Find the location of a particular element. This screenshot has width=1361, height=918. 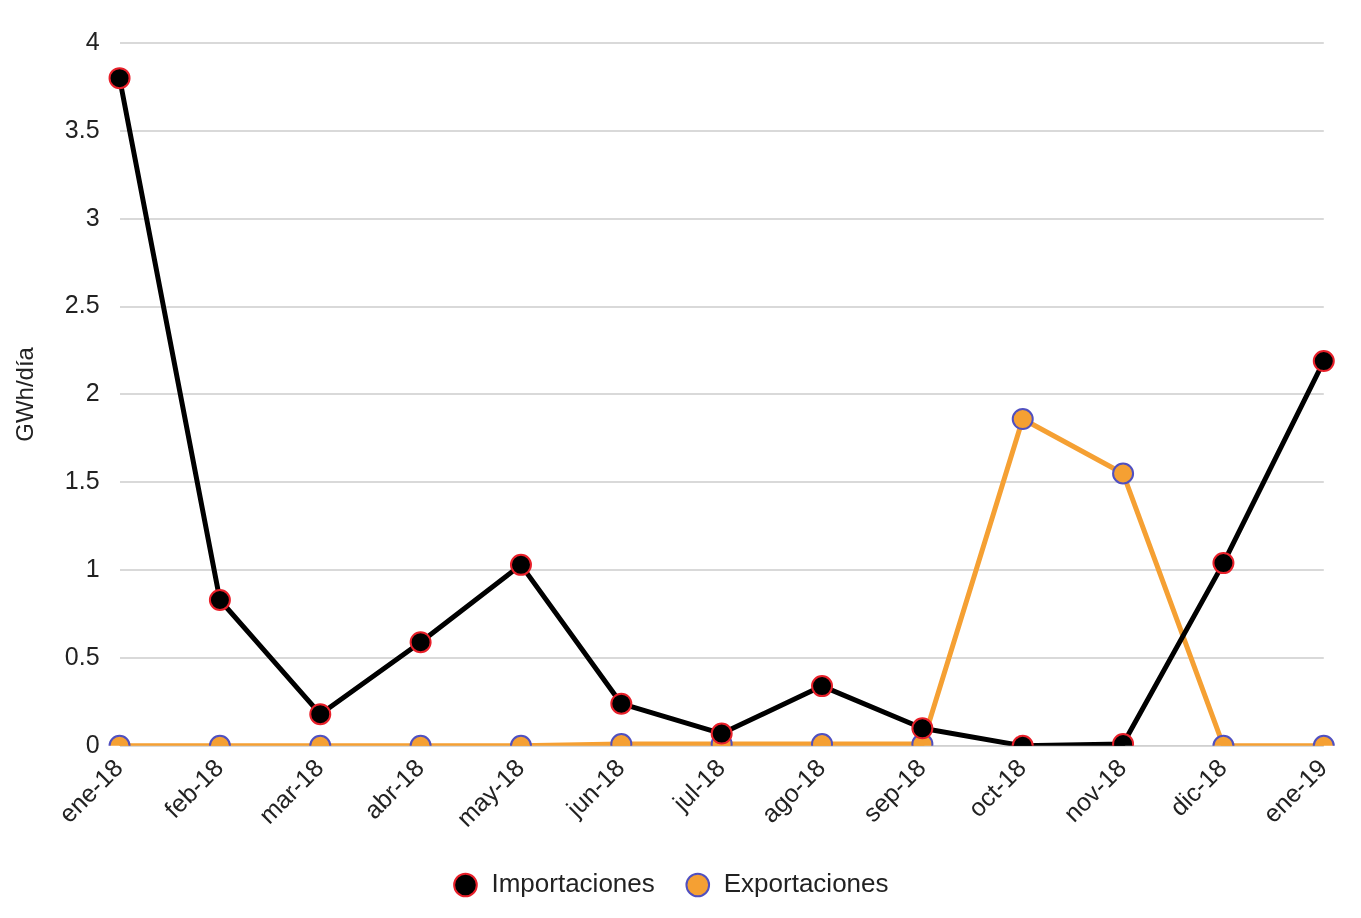

y-tick-label: 1 is located at coordinates (92, 568).